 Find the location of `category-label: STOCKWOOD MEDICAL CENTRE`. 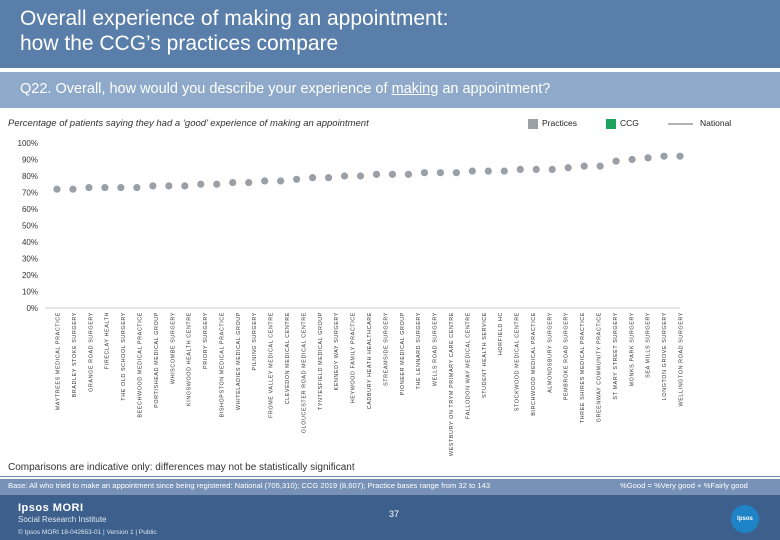

category-label: STOCKWOOD MEDICAL CENTRE is located at coordinates (518, 361).